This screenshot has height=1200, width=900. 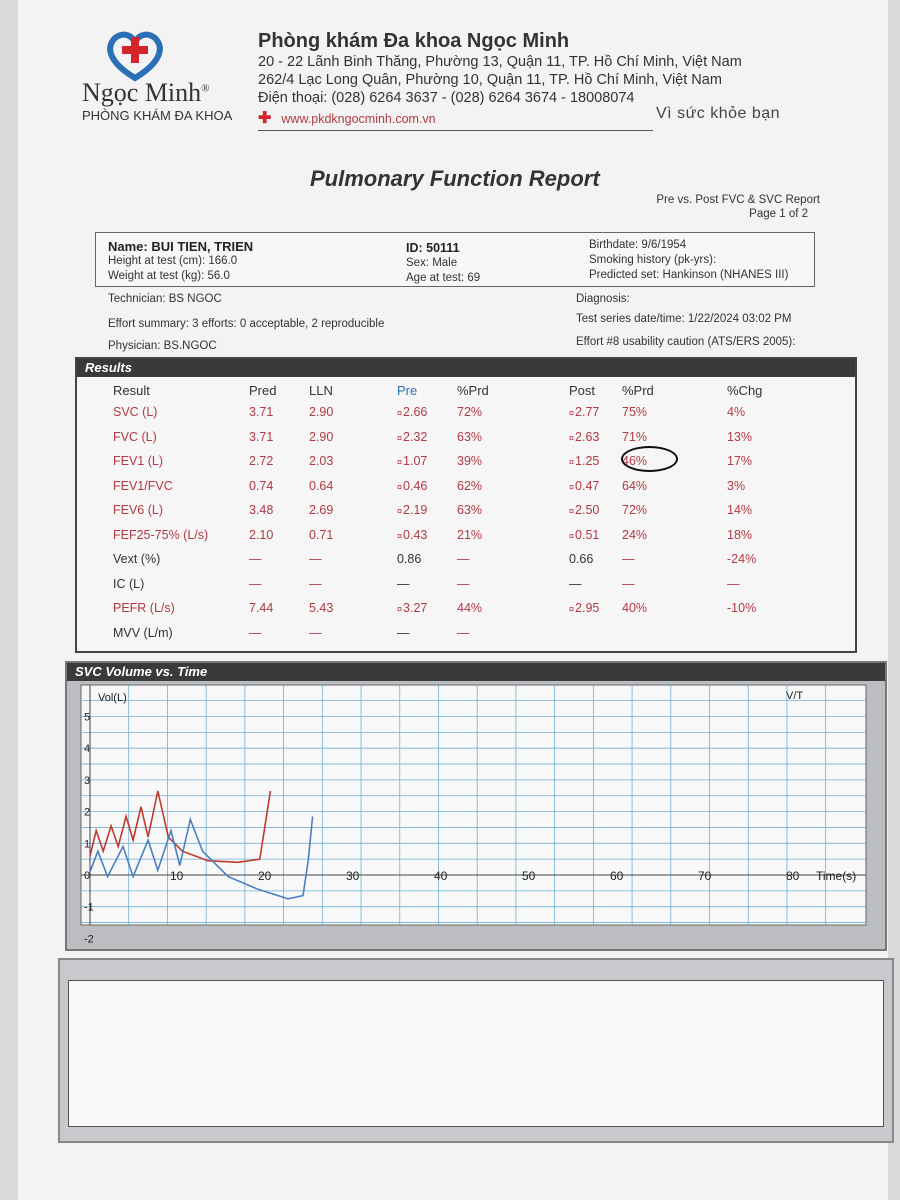 I want to click on x-tick-label: 50, so click(x=529, y=876).